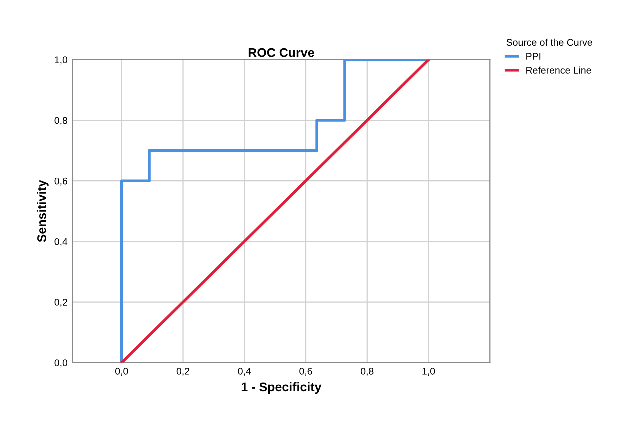 The width and height of the screenshot is (622, 431). Describe the element at coordinates (61, 364) in the screenshot. I see `y-tick-label: 0,0` at that location.